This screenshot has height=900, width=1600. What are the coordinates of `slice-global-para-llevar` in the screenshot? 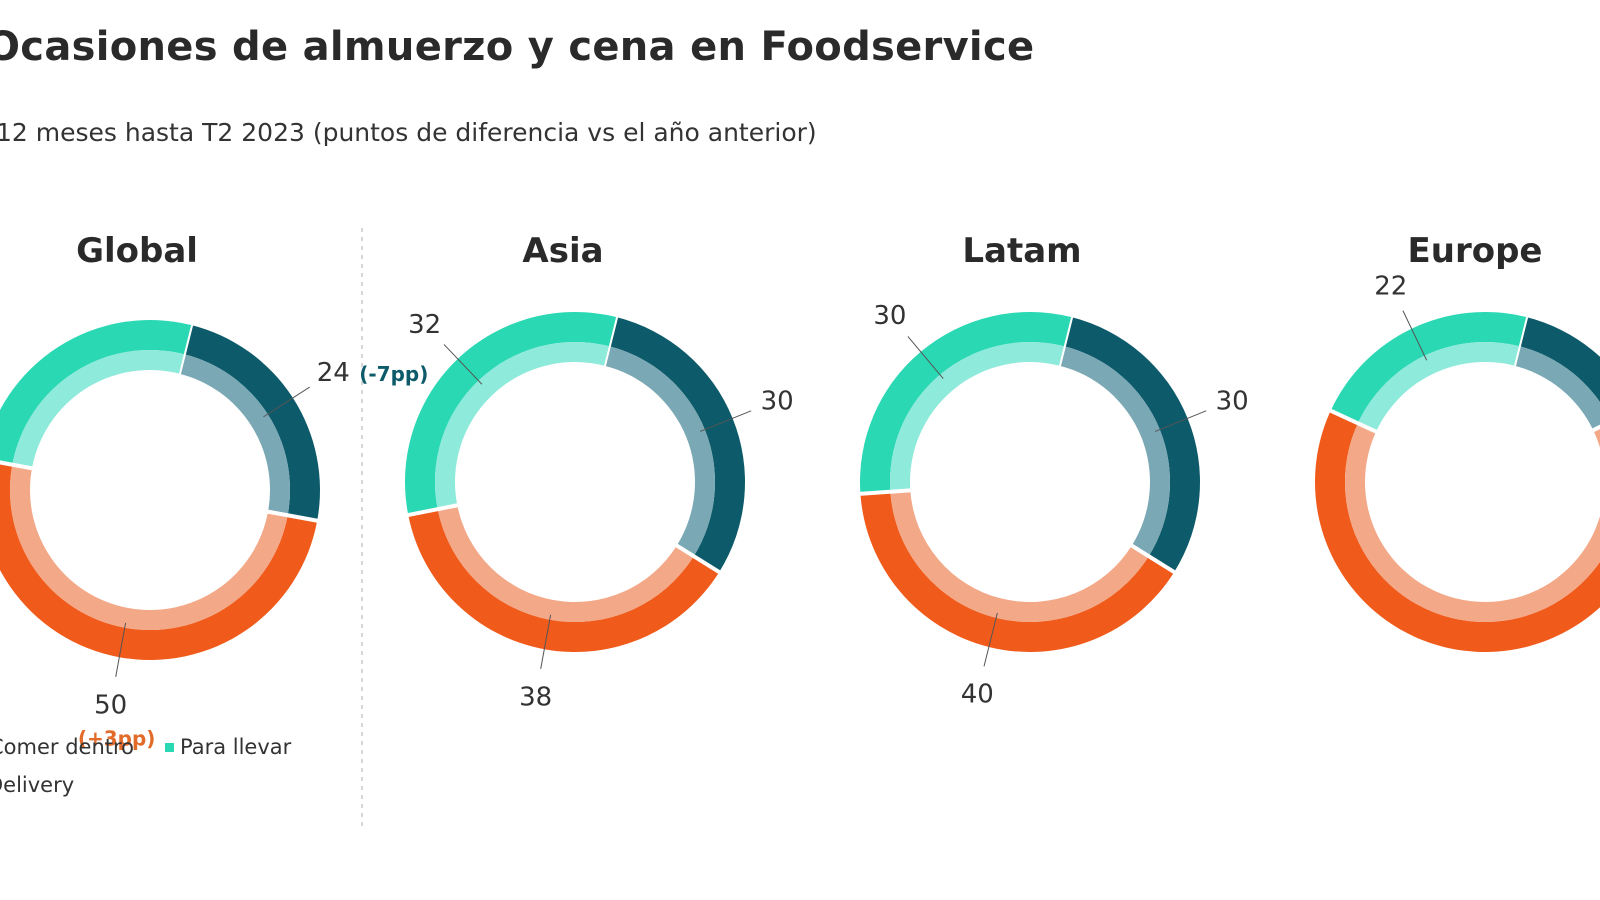 It's located at (96, 392).